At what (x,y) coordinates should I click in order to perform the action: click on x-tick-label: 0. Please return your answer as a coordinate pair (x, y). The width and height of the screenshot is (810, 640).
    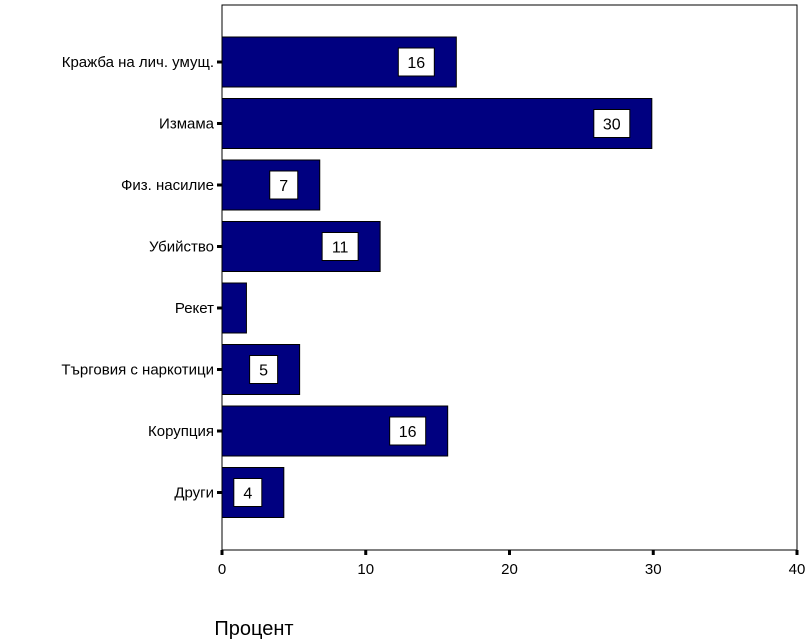
    Looking at the image, I should click on (222, 569).